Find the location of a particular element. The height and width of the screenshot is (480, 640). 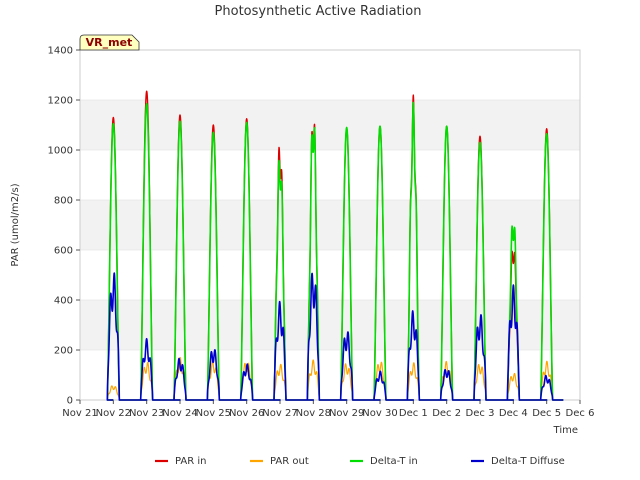

x-axis-label: Time is located at coordinates (565, 430).